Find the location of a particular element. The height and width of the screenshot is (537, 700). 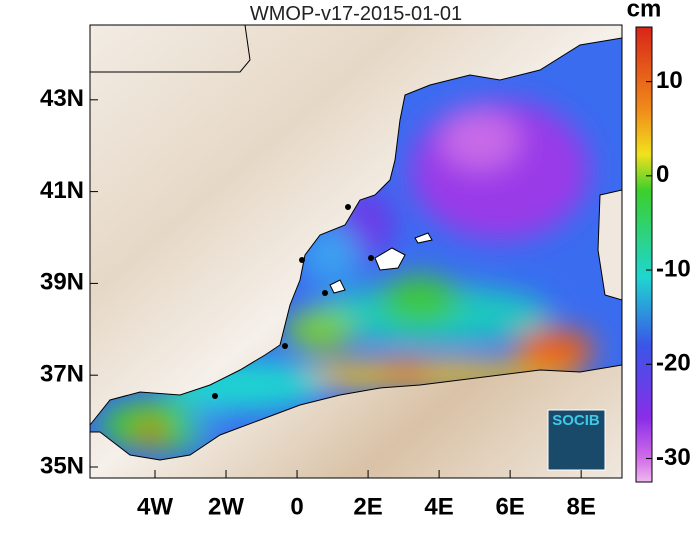

y-tick-label: 41N is located at coordinates (62, 190).